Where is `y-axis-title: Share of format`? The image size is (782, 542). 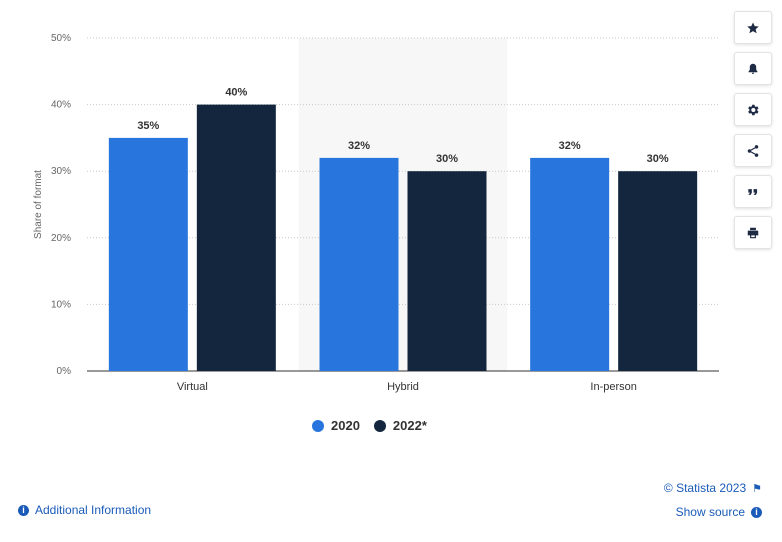 y-axis-title: Share of format is located at coordinates (38, 204).